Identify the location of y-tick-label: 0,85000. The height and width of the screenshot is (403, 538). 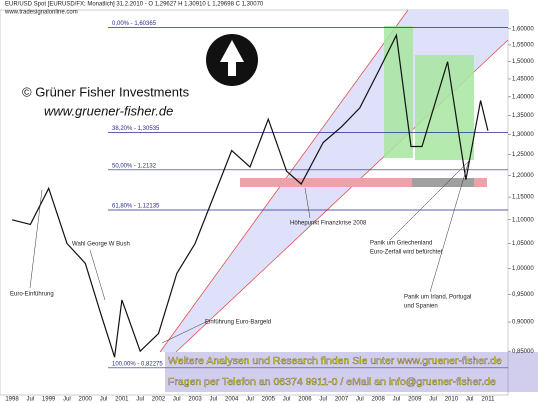
(523, 352).